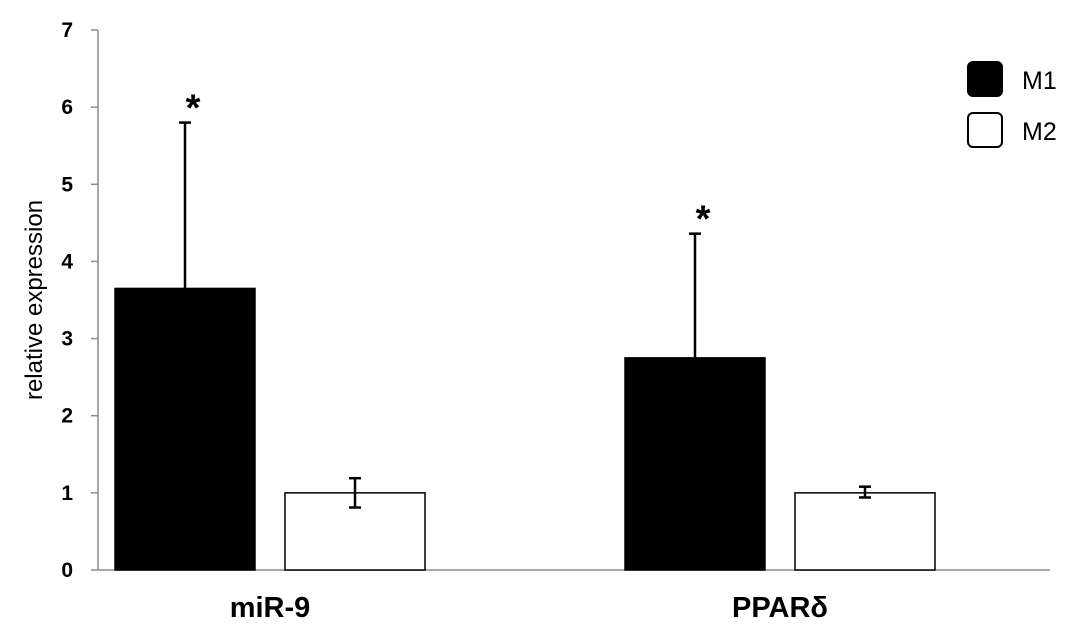  What do you see at coordinates (1012, 104) in the screenshot?
I see `legend: M1 M2` at bounding box center [1012, 104].